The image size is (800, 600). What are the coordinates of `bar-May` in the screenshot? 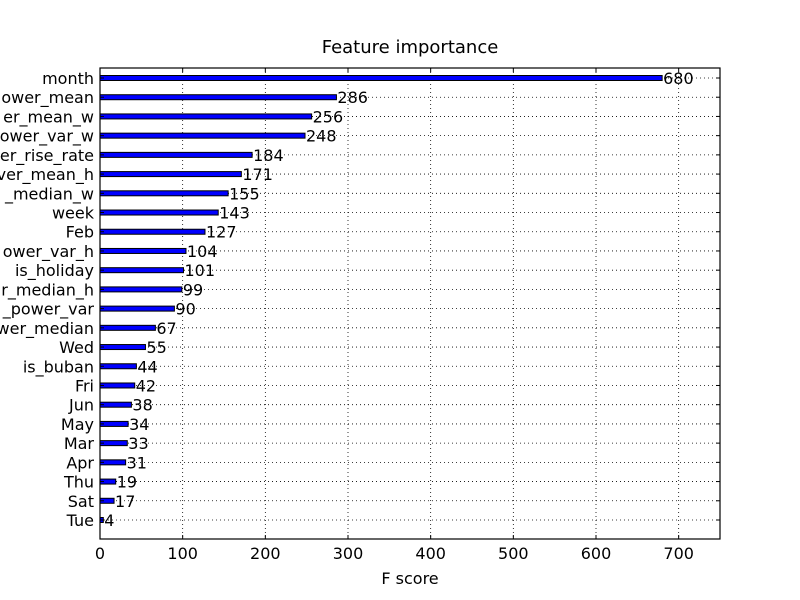 It's located at (114, 423).